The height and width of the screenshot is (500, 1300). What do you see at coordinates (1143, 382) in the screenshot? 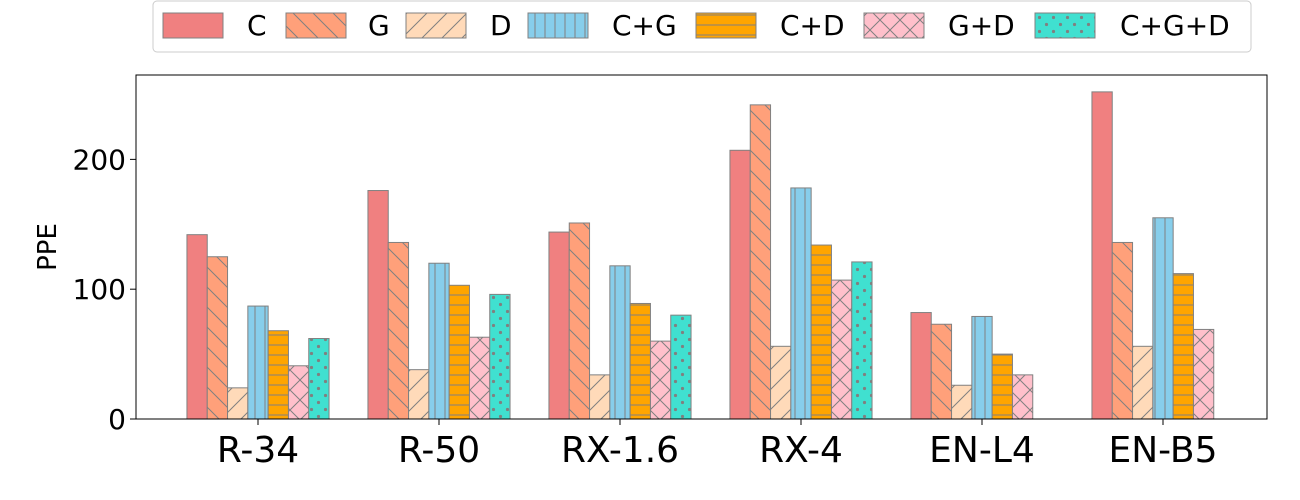
I see `bar-d-en-b5` at bounding box center [1143, 382].